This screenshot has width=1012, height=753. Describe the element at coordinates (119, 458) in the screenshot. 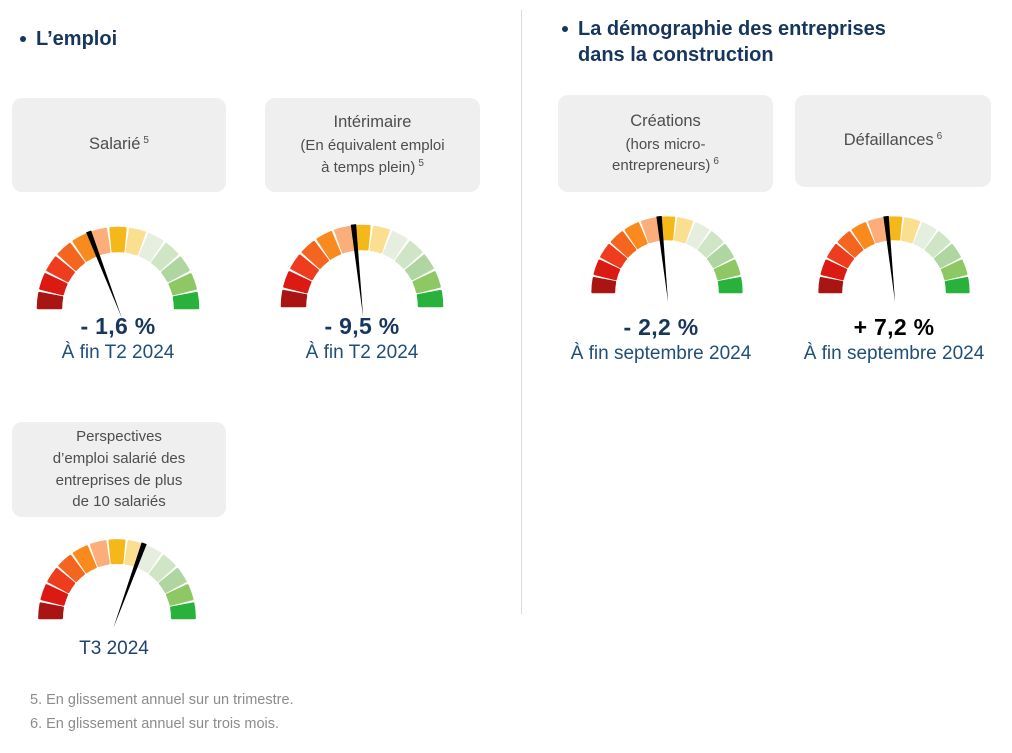

I see `card-label-line: d’emploi salarié des` at that location.